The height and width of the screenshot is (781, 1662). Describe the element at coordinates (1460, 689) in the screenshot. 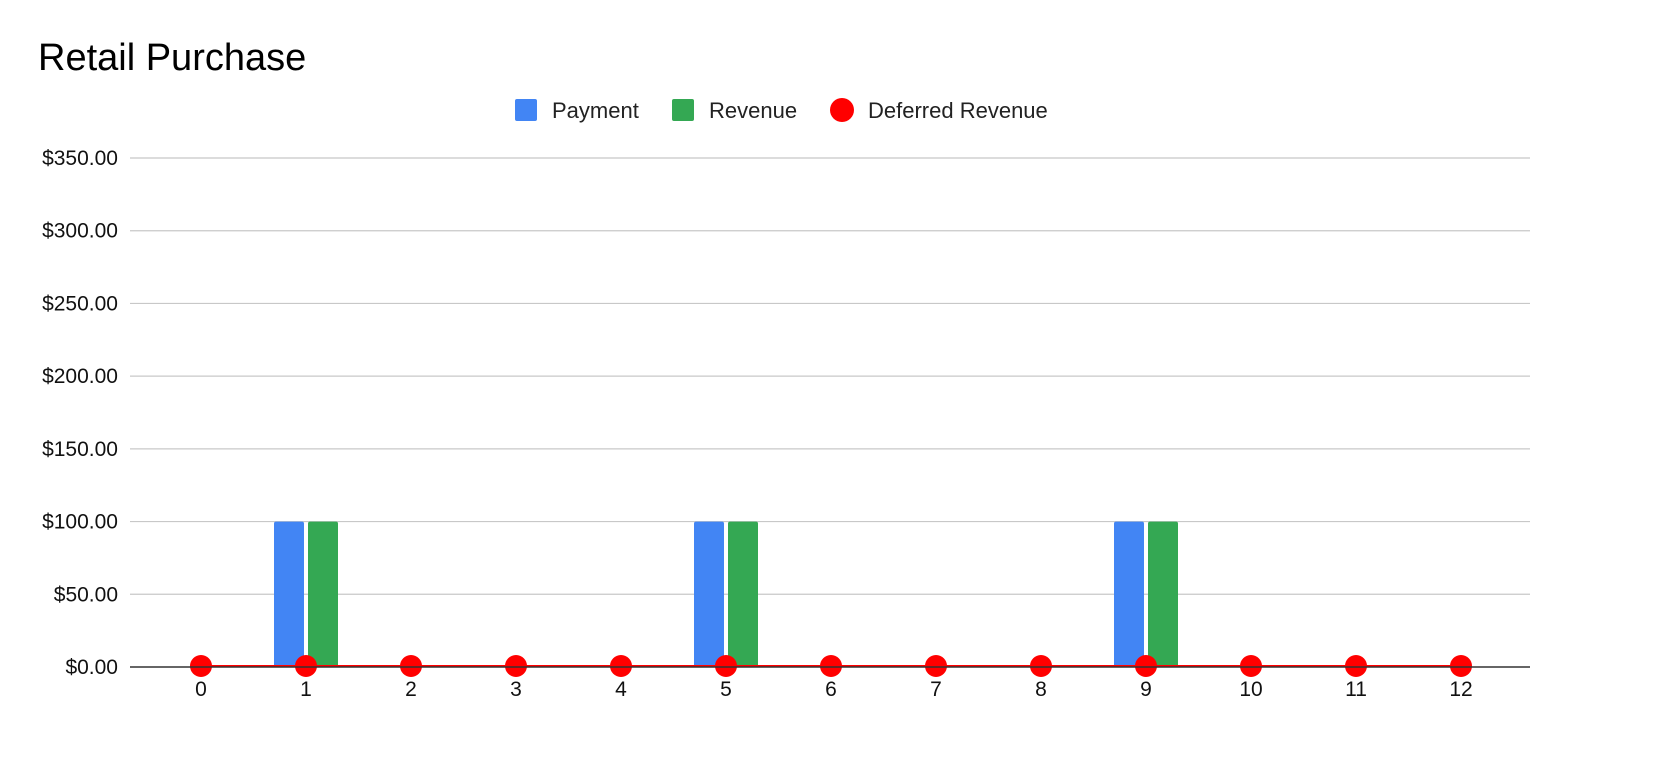

I see `x-tick-label: 12` at that location.